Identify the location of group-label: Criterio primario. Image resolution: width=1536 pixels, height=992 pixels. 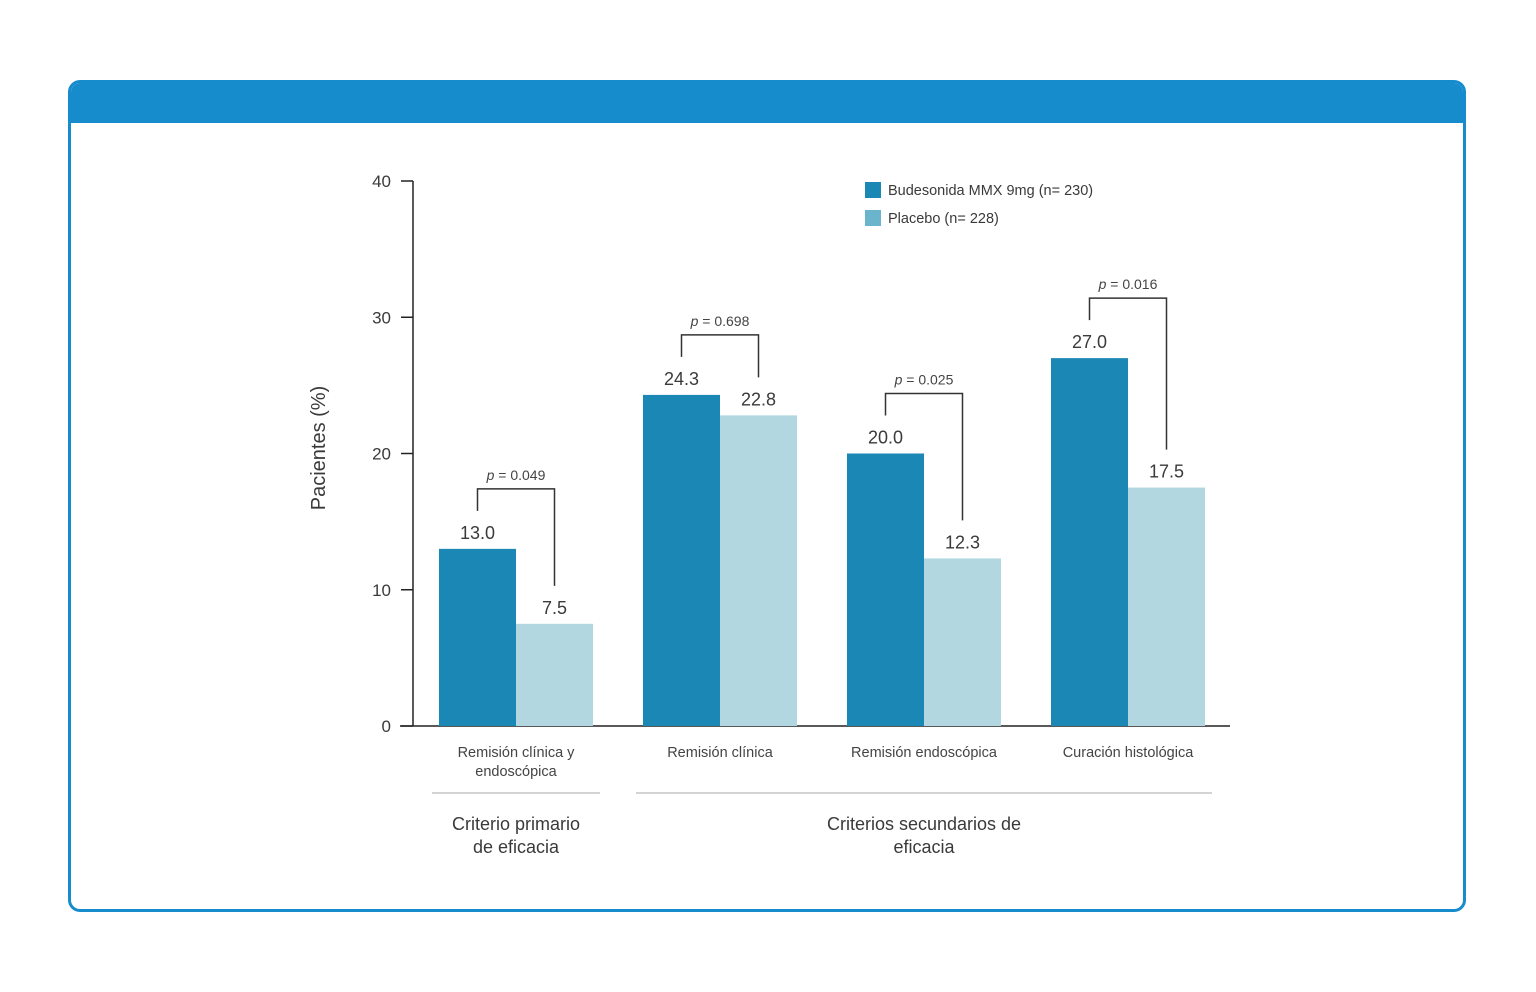
(516, 824).